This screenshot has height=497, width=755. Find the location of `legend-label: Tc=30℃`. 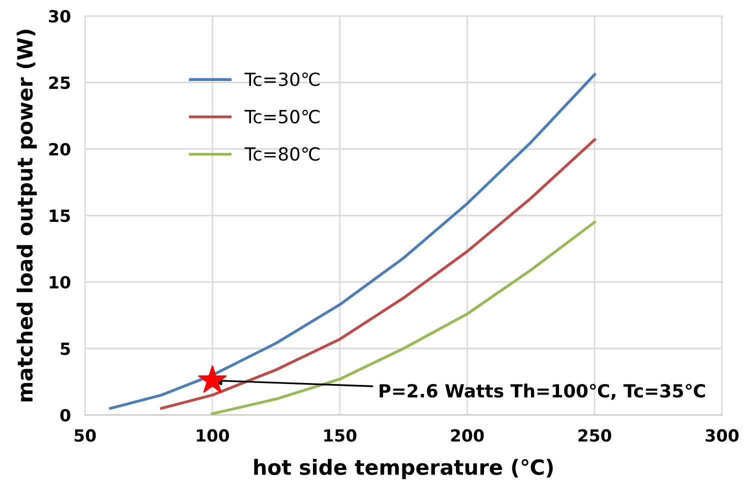

legend-label: Tc=30℃ is located at coordinates (282, 79).